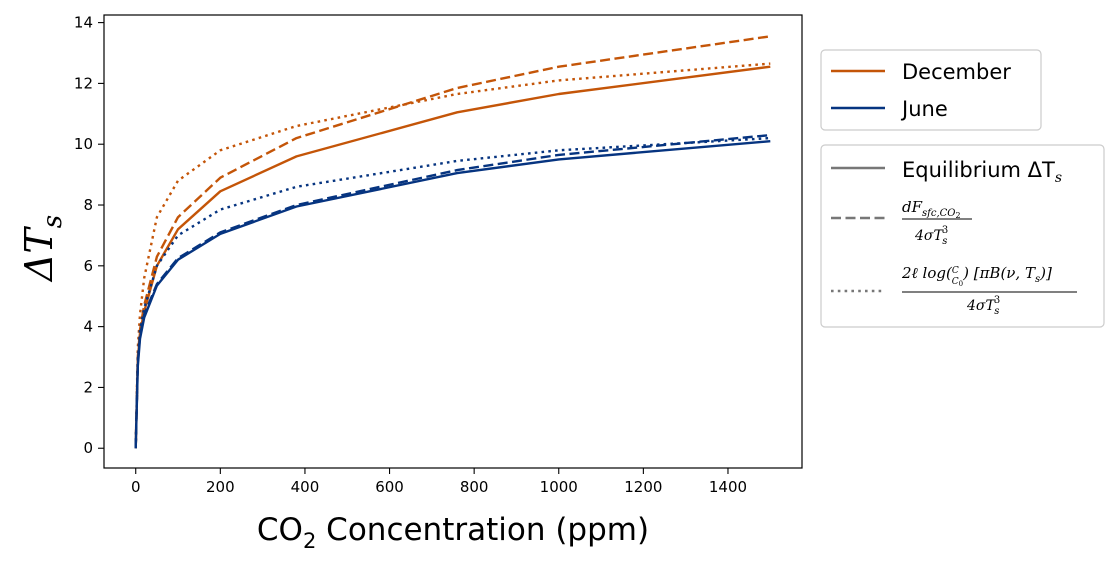  Describe the element at coordinates (924, 109) in the screenshot. I see `legend-june-label: June` at that location.